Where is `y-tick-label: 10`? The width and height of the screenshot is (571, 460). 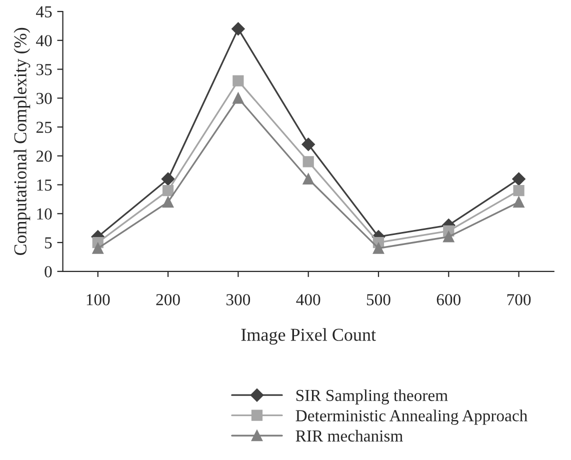 y-tick-label: 10 is located at coordinates (44, 214).